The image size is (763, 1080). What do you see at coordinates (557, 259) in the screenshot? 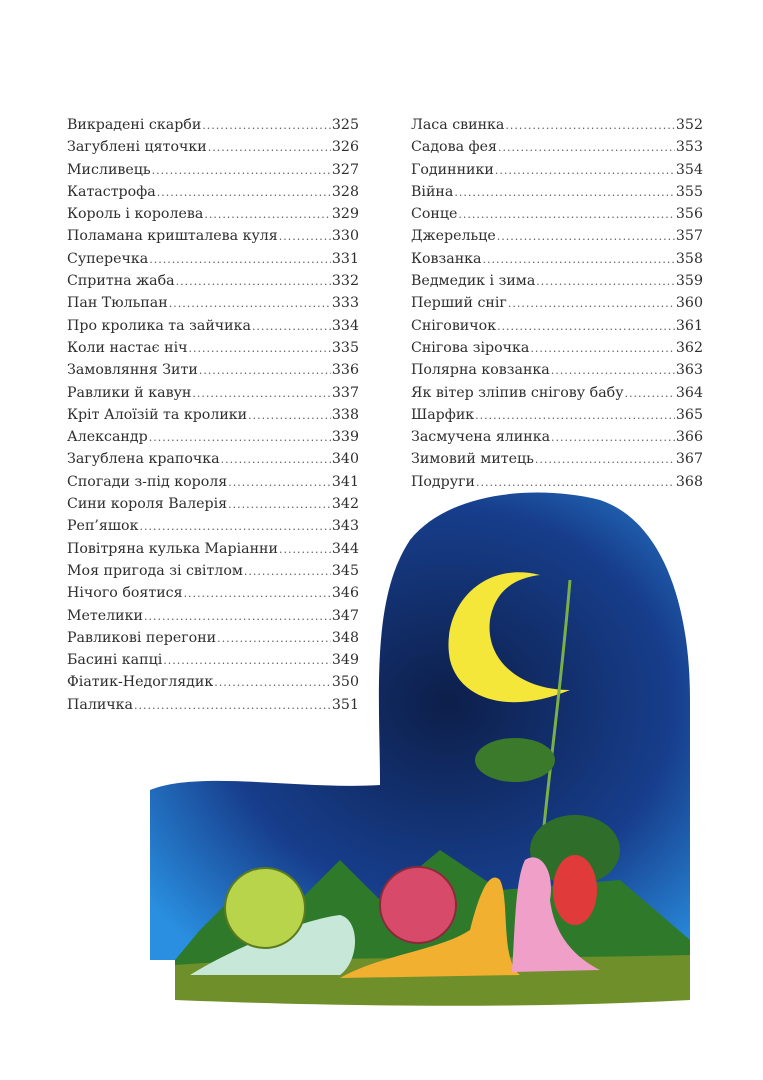
I see `toc-entry: Ковзанка358` at bounding box center [557, 259].